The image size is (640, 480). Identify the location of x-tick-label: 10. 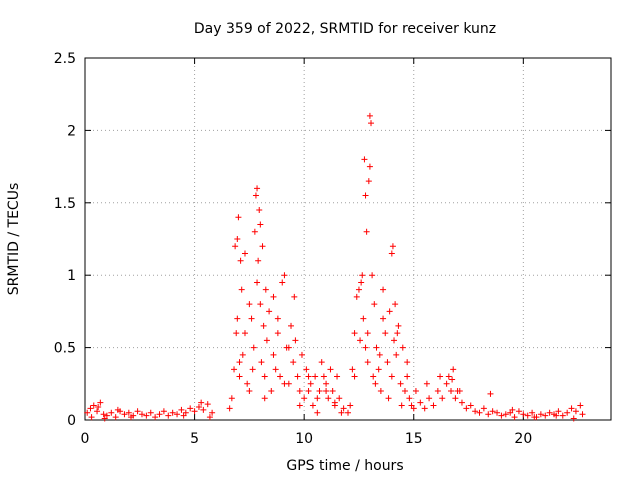
(304, 439).